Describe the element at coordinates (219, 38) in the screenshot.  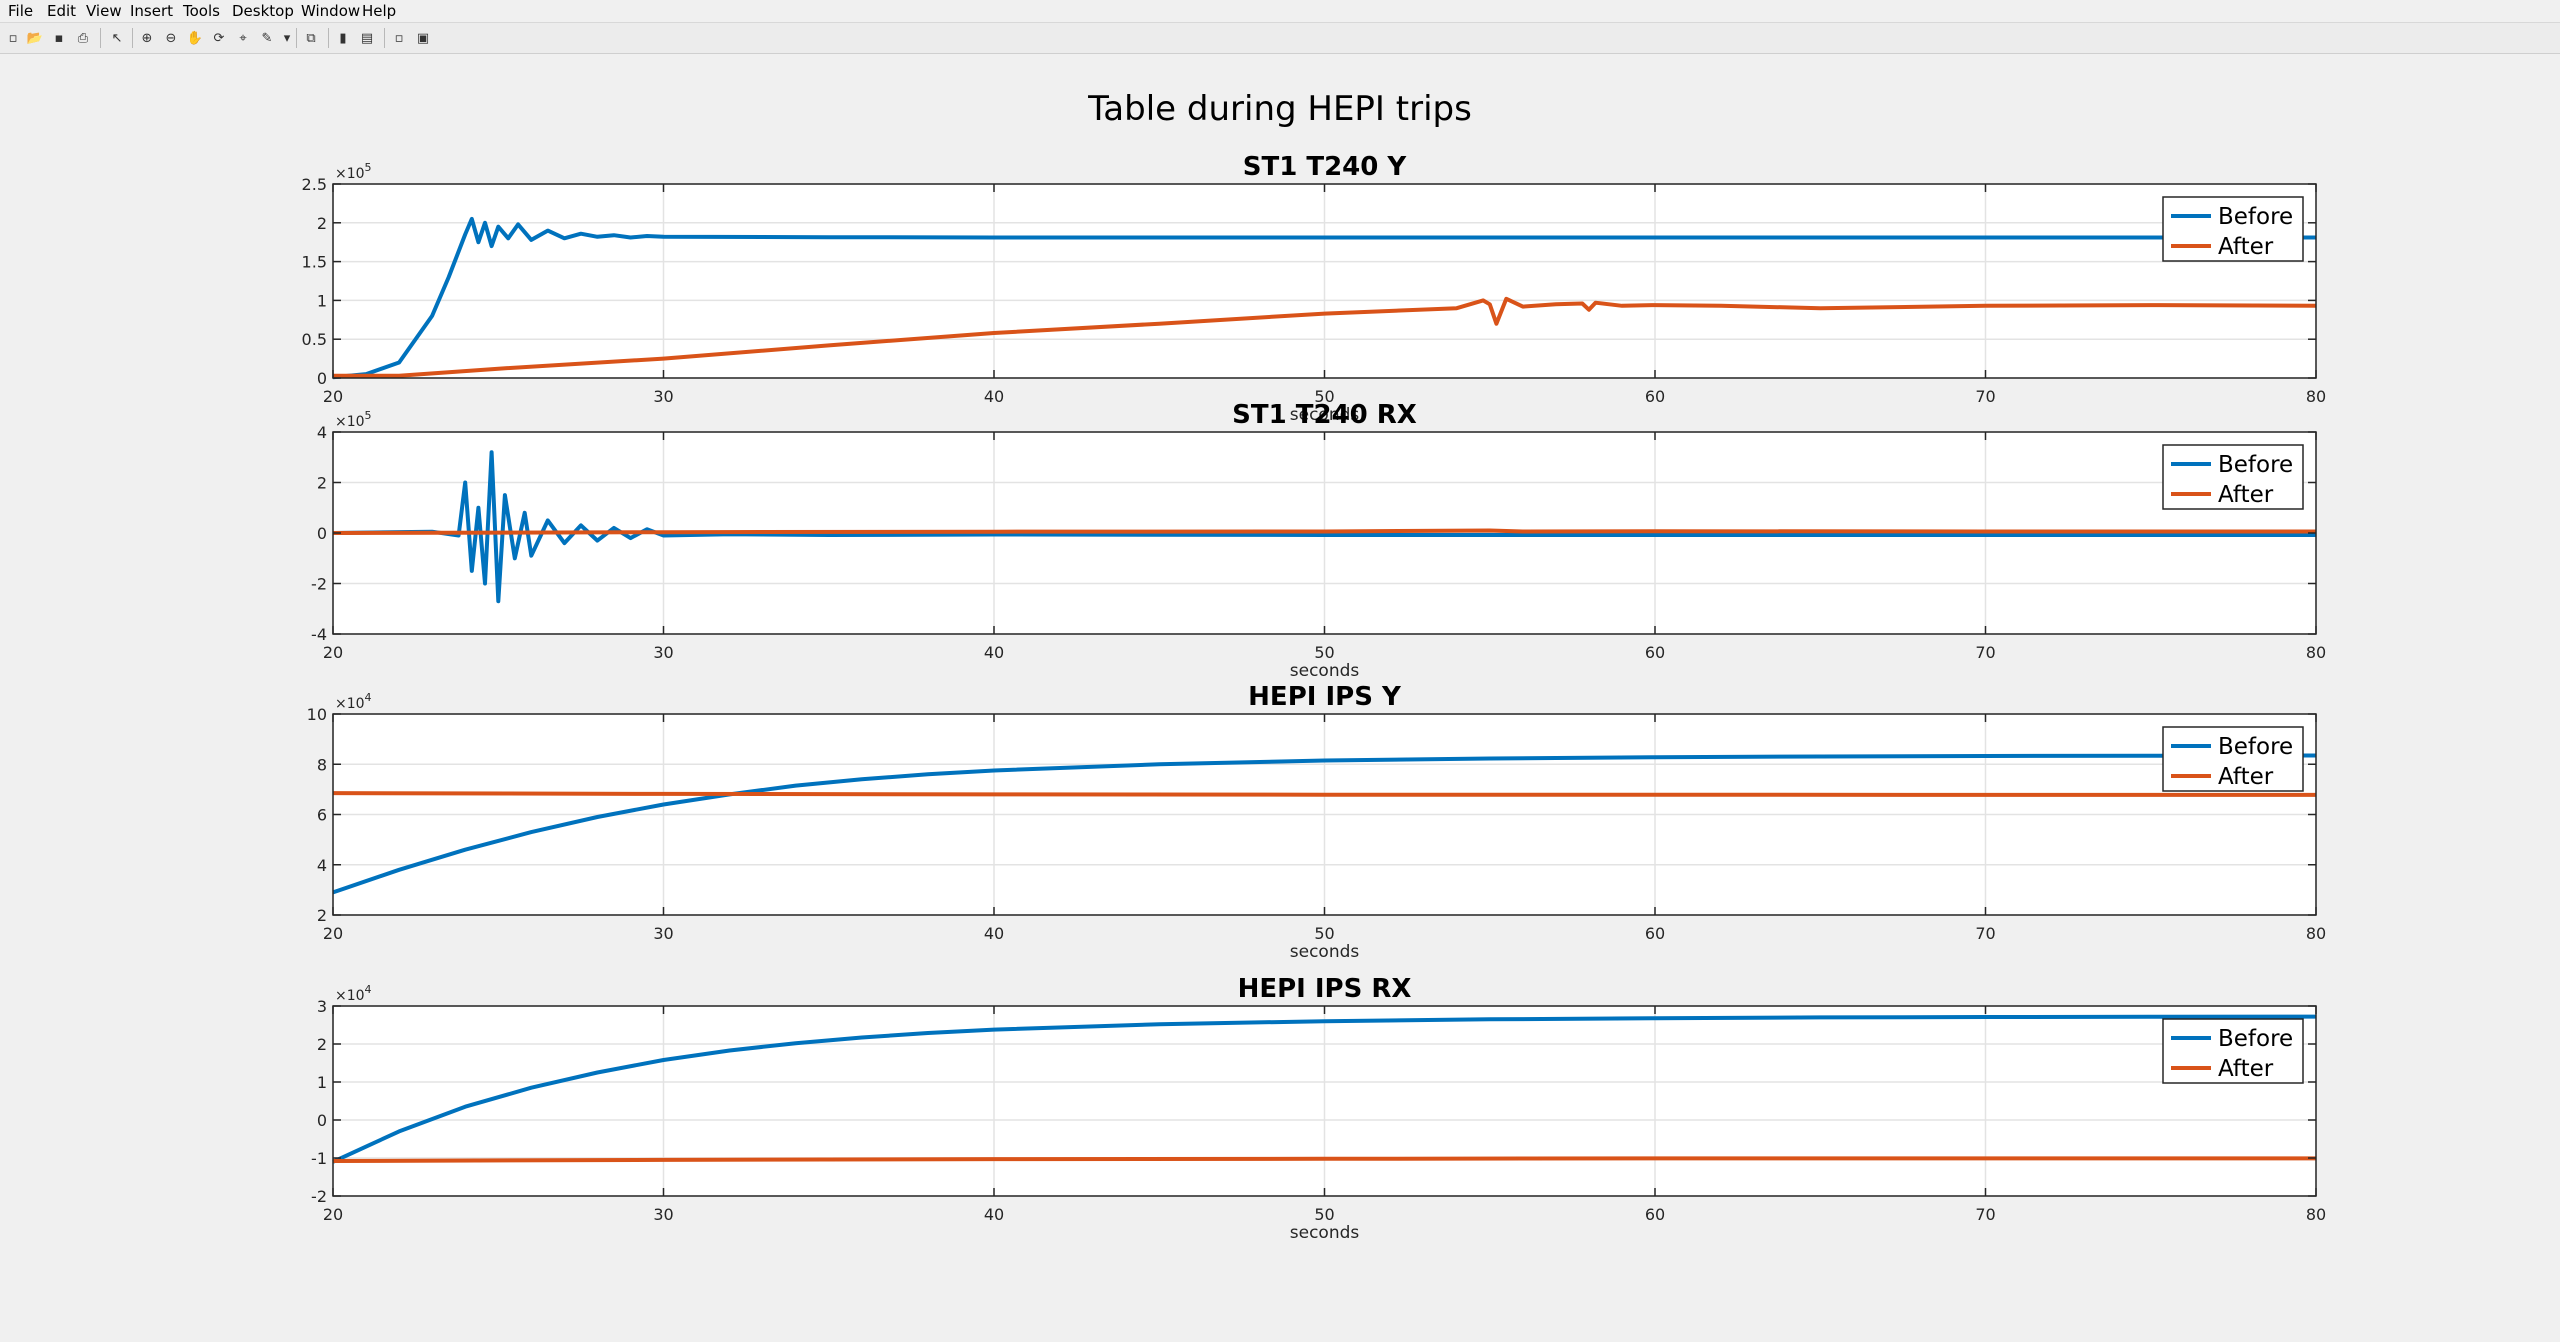
I see `rotate-icon: ⟳` at that location.